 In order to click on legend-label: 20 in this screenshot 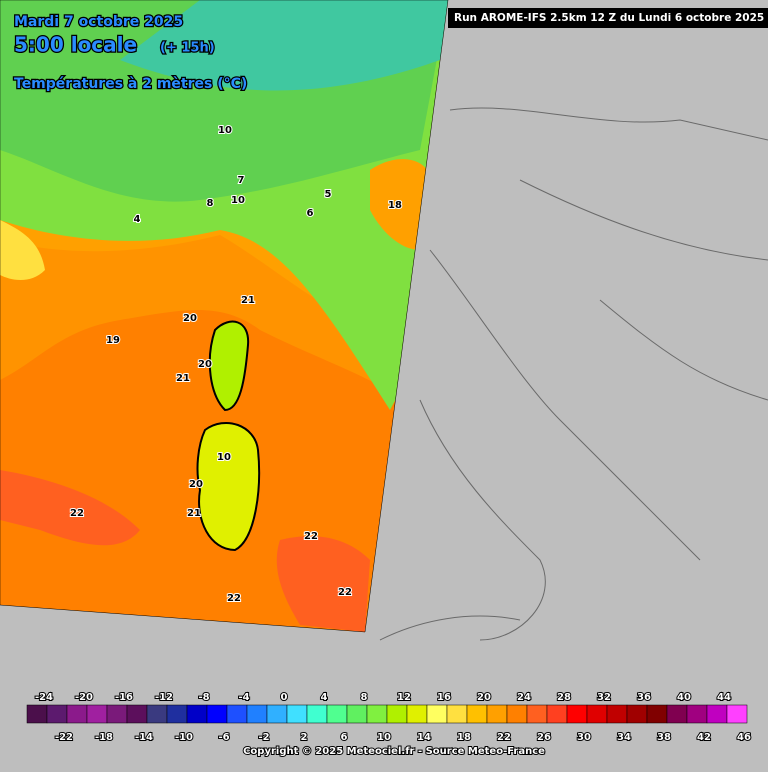, I will do `click(484, 697)`.